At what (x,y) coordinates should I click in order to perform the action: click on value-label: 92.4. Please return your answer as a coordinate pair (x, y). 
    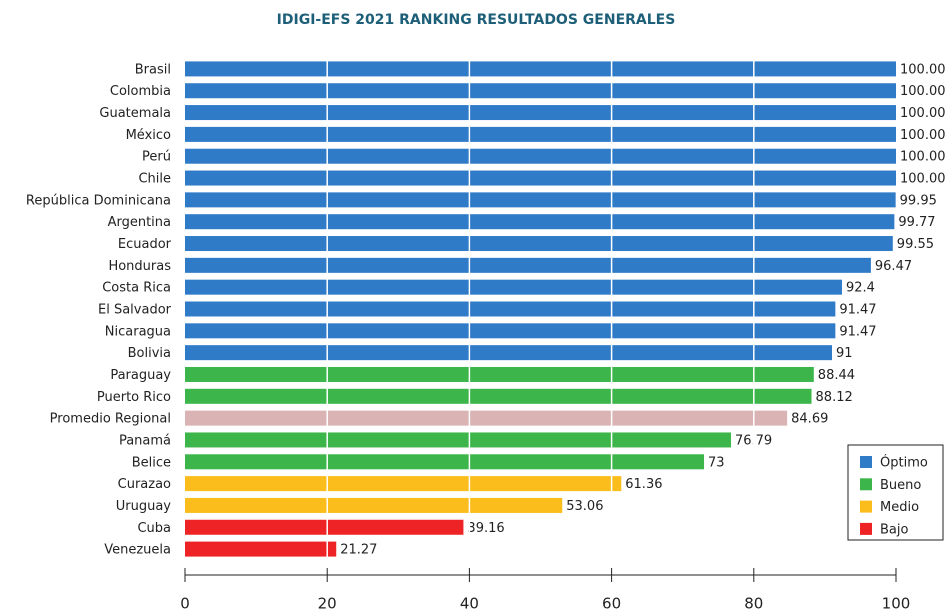
    Looking at the image, I should click on (860, 288).